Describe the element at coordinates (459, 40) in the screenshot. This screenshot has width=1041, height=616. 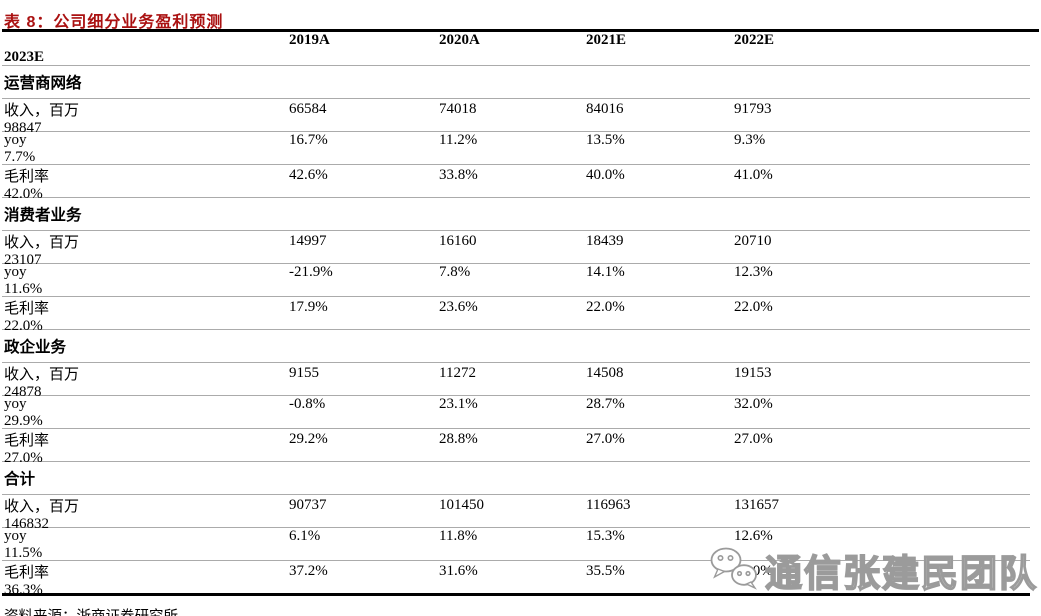
I see `col-header-2020a: 2020A` at that location.